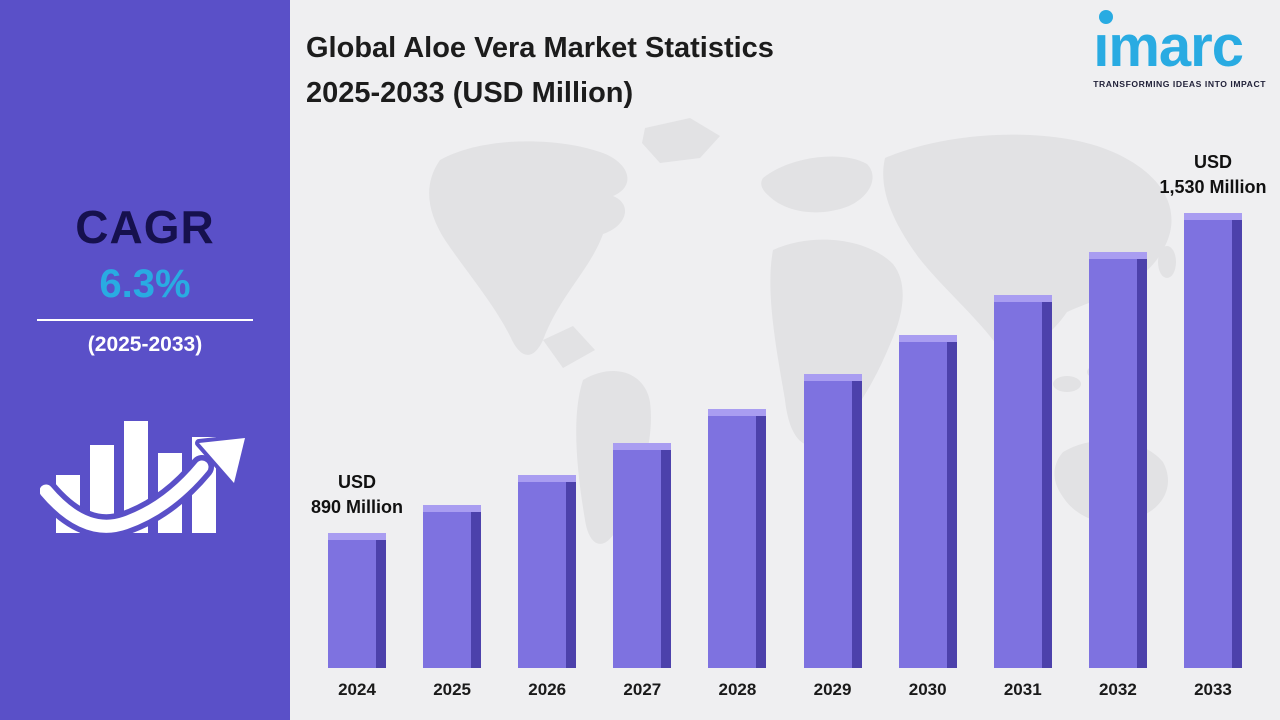 This screenshot has height=720, width=1280. Describe the element at coordinates (832, 521) in the screenshot. I see `bar-2029` at that location.